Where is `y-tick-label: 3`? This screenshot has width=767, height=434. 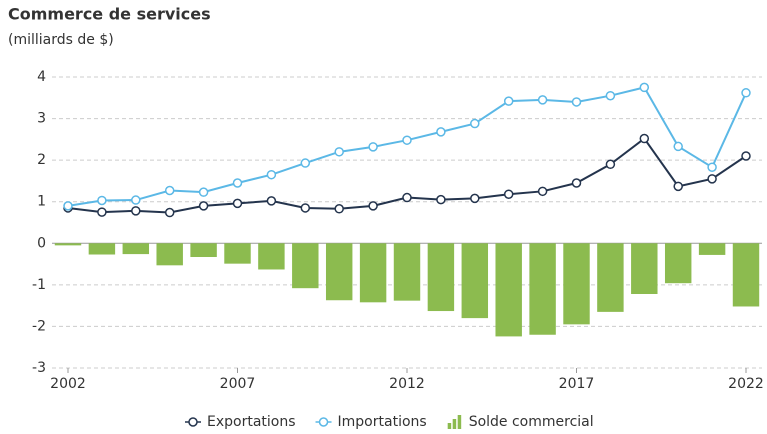 y-tick-label: 3 is located at coordinates (41, 119).